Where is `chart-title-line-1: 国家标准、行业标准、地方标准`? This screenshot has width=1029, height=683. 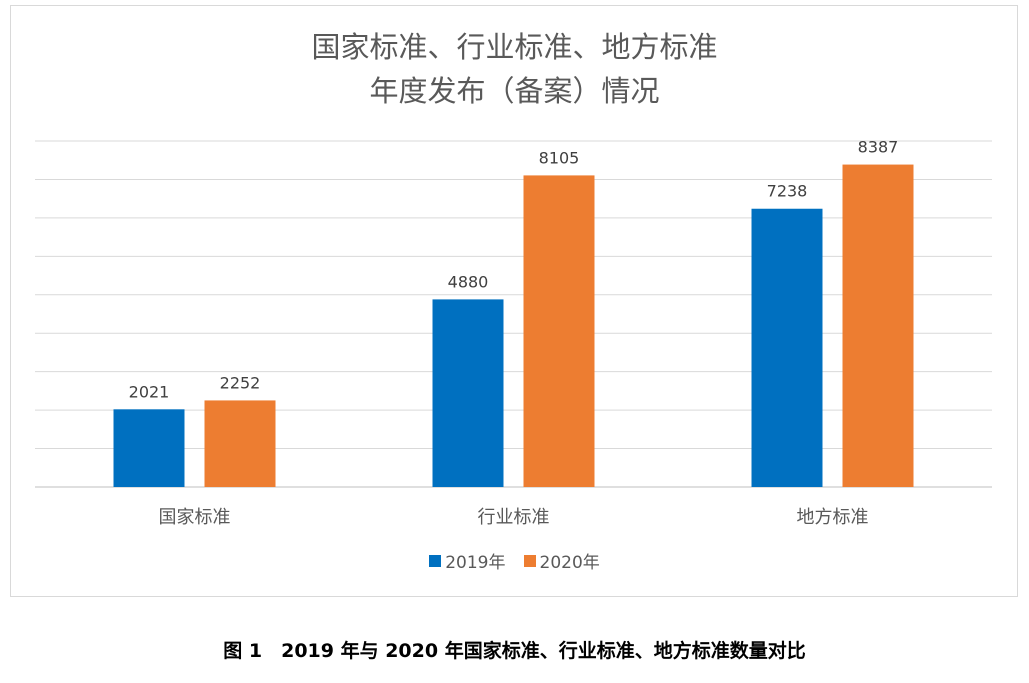 chart-title-line-1: 国家标准、行业标准、地方标准 is located at coordinates (514, 47).